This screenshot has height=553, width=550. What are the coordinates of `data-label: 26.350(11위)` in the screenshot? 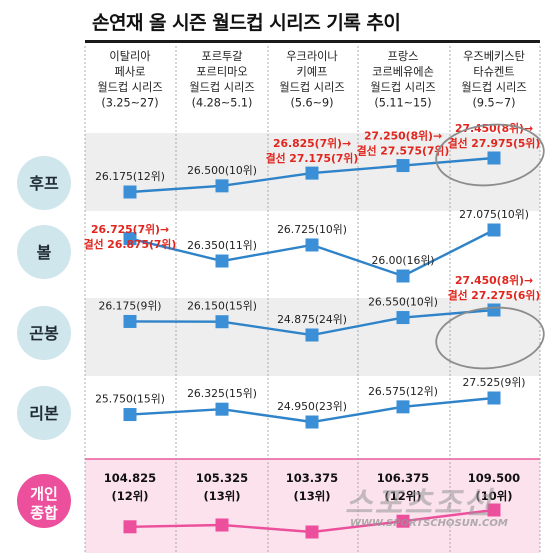 It's located at (222, 245).